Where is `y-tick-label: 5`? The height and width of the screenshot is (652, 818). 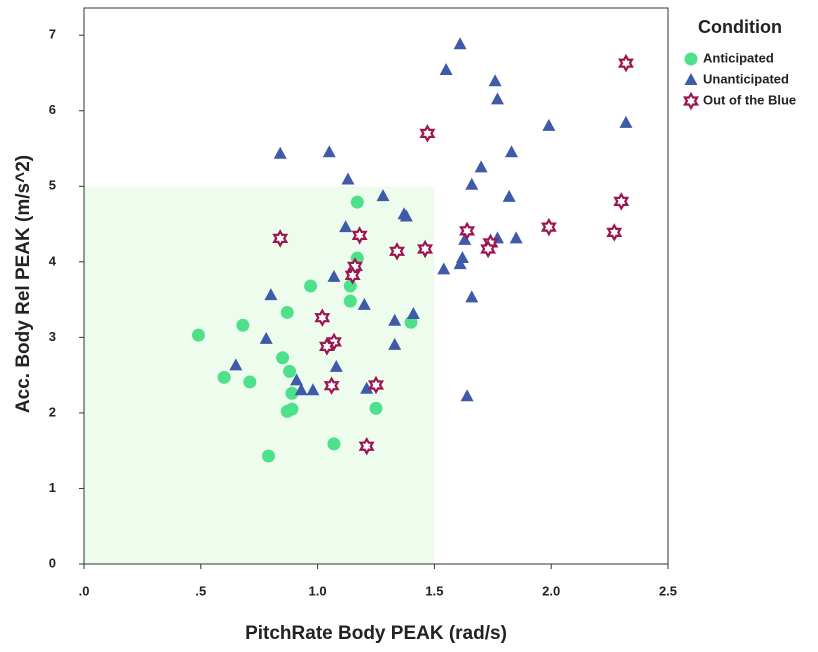 y-tick-label: 5 is located at coordinates (52, 185).